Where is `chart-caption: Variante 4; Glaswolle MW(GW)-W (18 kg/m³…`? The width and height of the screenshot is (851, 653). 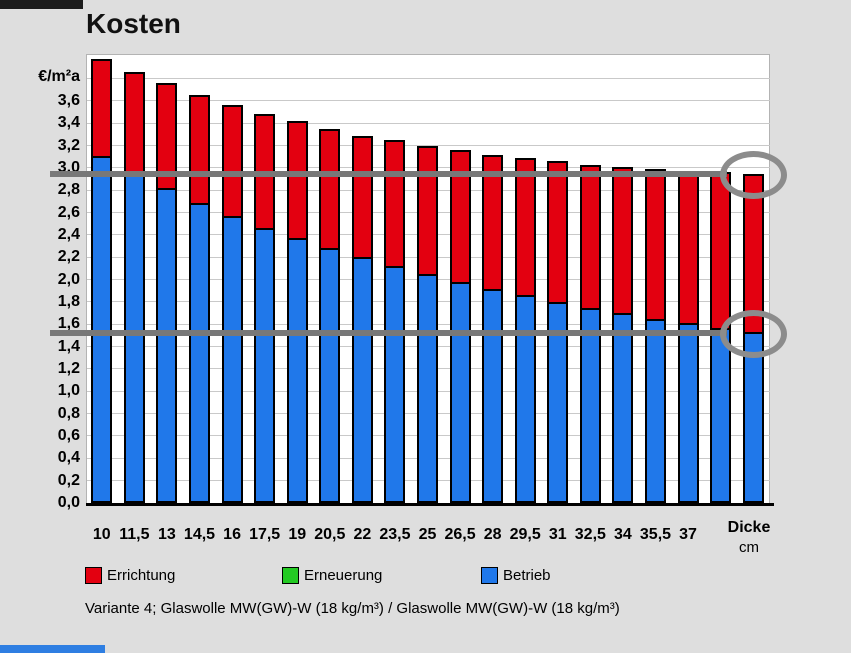
chart-caption: Variante 4; Glaswolle MW(GW)-W (18 kg/m³… is located at coordinates (352, 608).